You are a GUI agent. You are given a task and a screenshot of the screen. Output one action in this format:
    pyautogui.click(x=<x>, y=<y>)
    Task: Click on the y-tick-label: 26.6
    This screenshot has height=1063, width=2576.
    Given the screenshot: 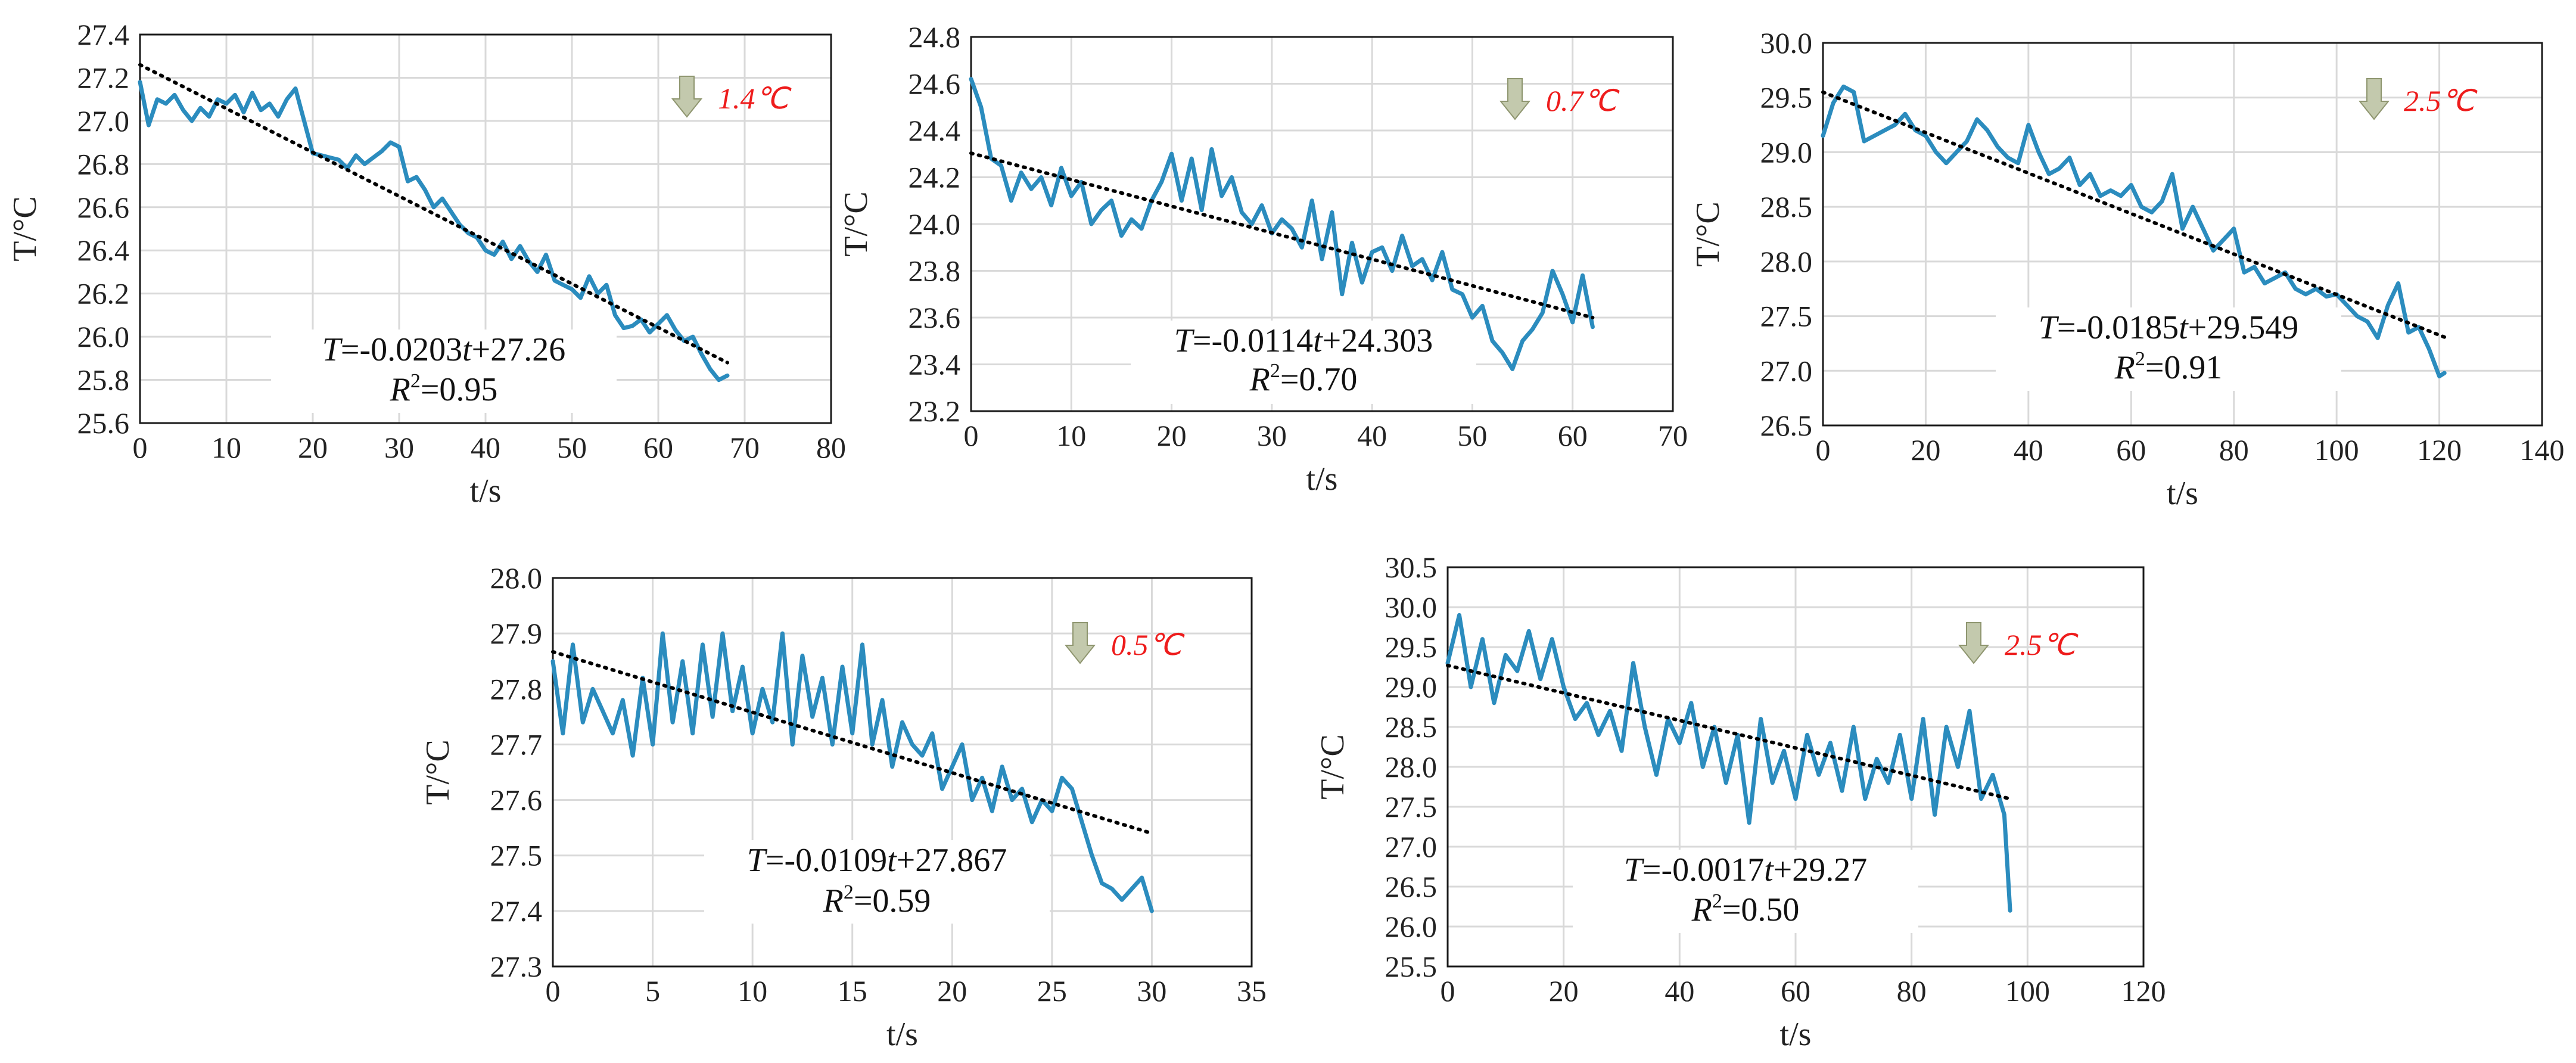 What is the action you would take?
    pyautogui.click(x=103, y=207)
    